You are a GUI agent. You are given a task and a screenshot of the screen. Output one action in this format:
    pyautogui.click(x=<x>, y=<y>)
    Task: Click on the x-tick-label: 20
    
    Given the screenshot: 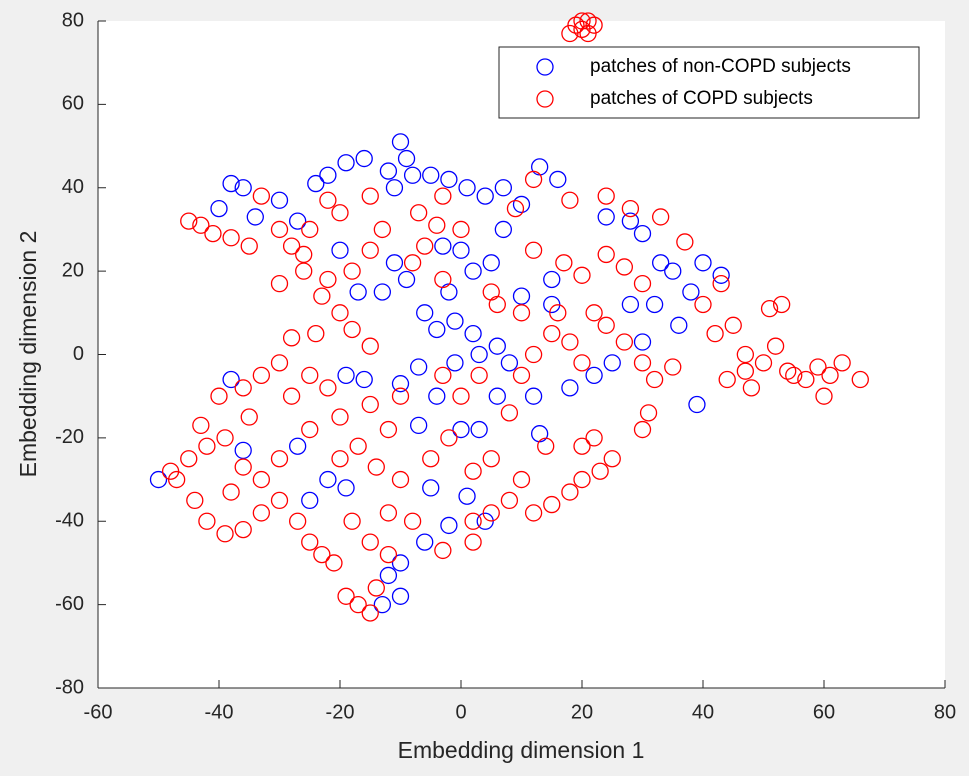 What is the action you would take?
    pyautogui.click(x=582, y=712)
    